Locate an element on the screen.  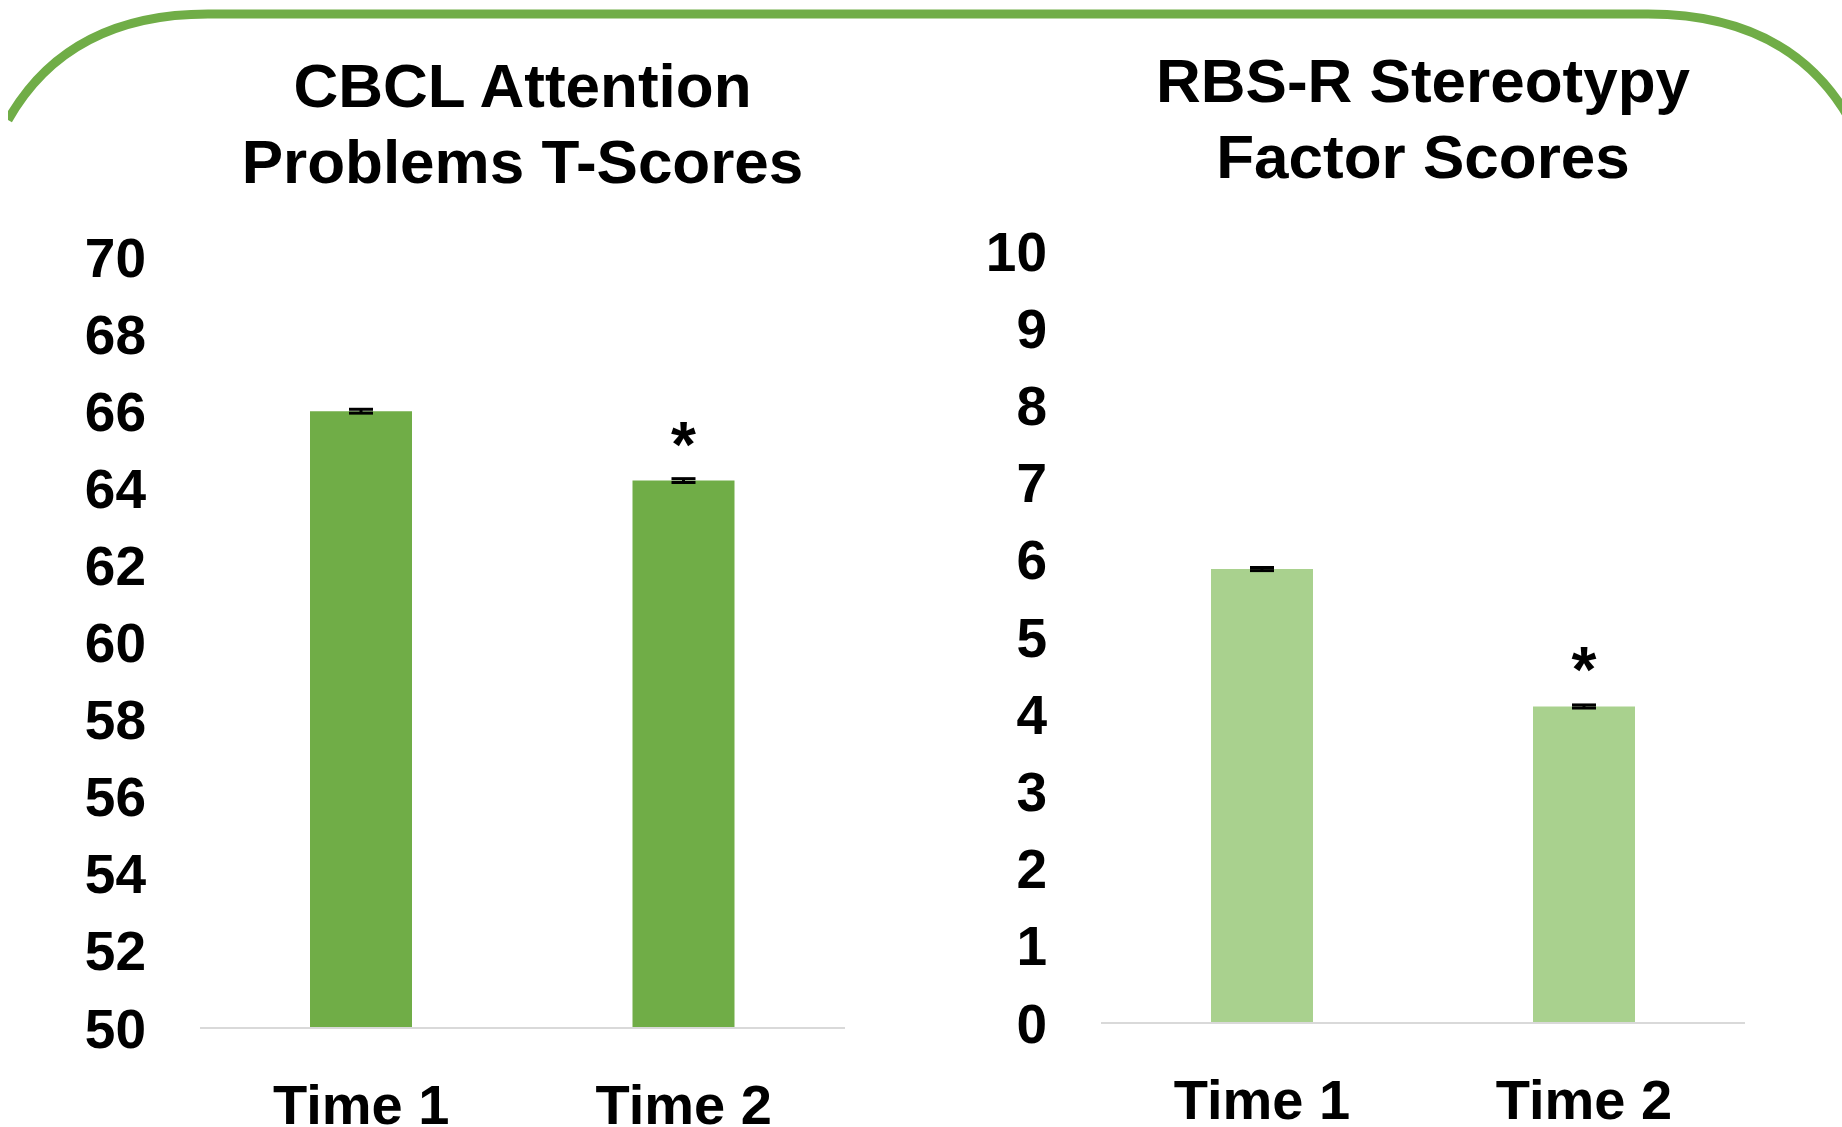
chart-title: RBS-R Stereotypy Factor Scores is located at coordinates (1423, 119).